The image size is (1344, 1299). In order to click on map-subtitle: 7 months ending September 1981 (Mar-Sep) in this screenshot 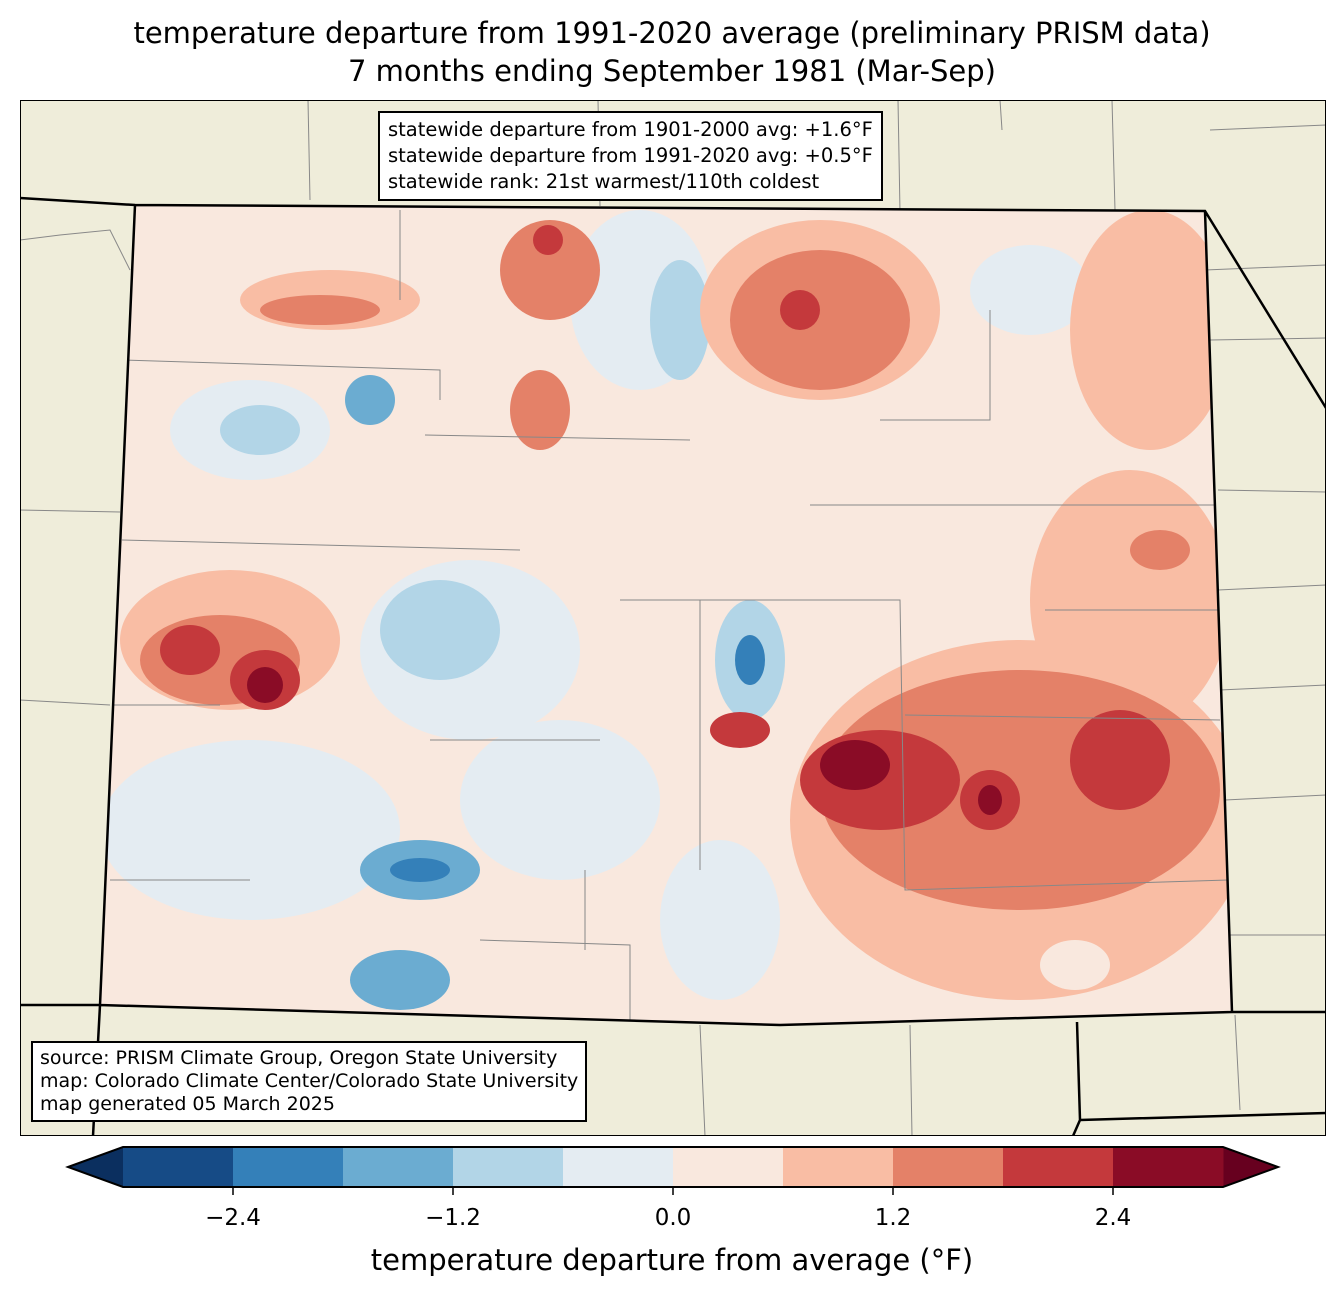, I will do `click(672, 71)`.